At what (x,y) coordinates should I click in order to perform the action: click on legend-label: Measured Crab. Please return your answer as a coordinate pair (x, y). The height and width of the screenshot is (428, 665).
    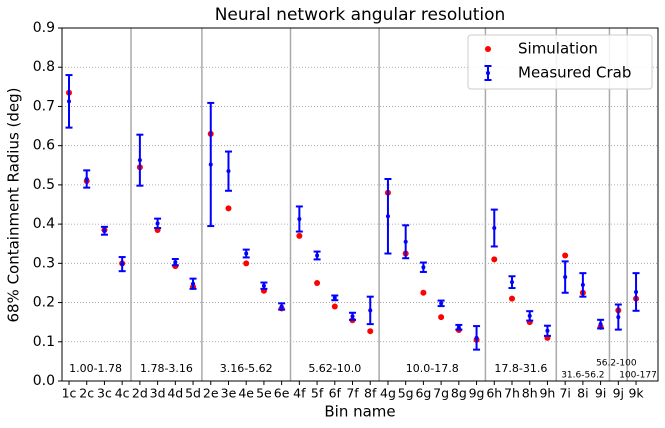
    Looking at the image, I should click on (574, 73).